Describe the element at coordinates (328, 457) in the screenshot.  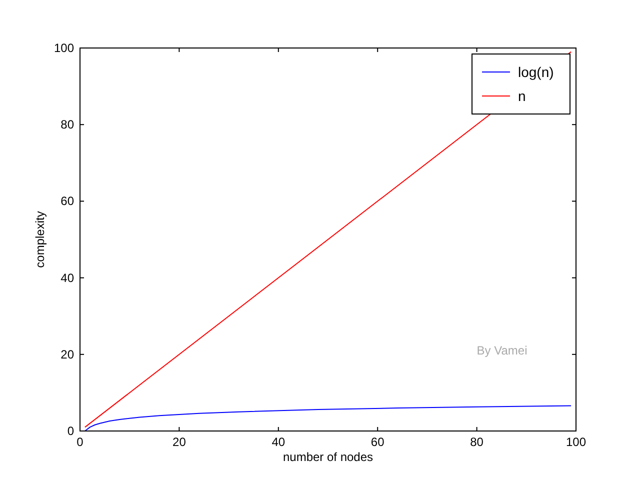
I see `x-axis-title: number of nodes` at that location.